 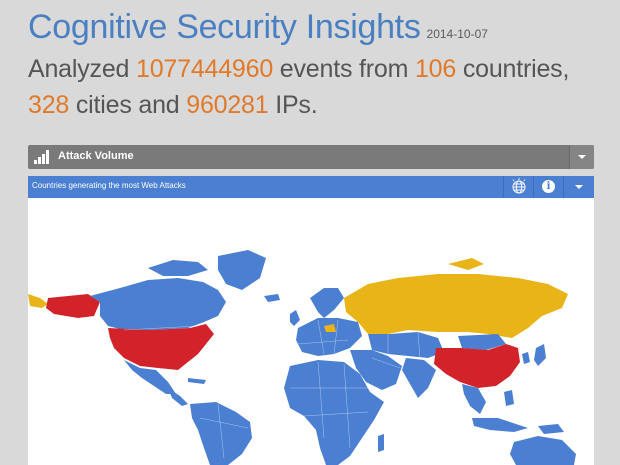 I want to click on greenland-island, so click(x=242, y=270).